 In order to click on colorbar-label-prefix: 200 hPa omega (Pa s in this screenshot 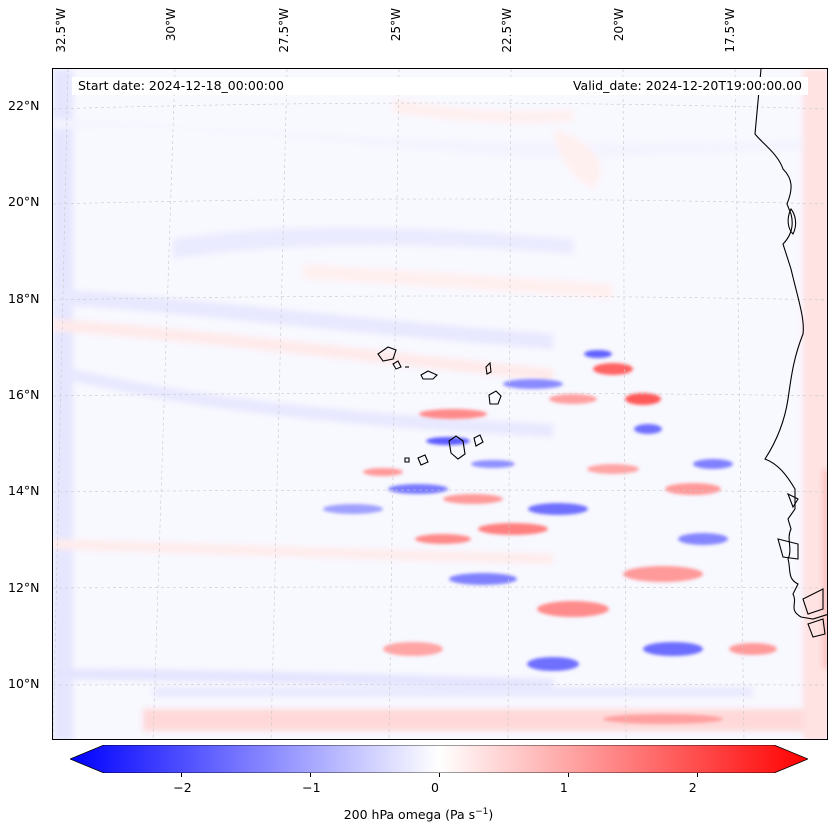, I will do `click(409, 815)`.